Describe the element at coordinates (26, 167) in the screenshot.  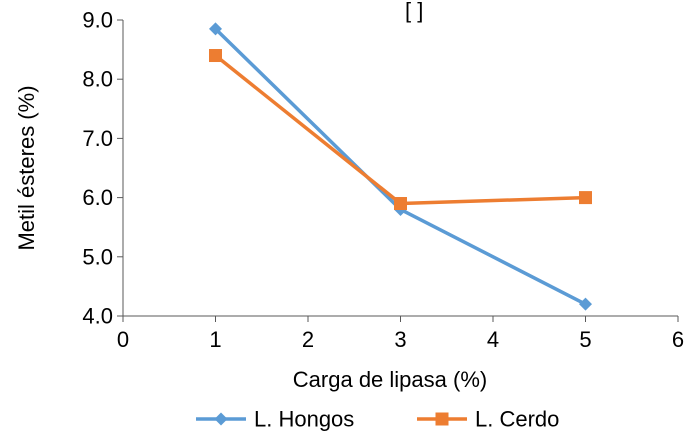
I see `y-axis-title: Metil ésteres (%)` at that location.